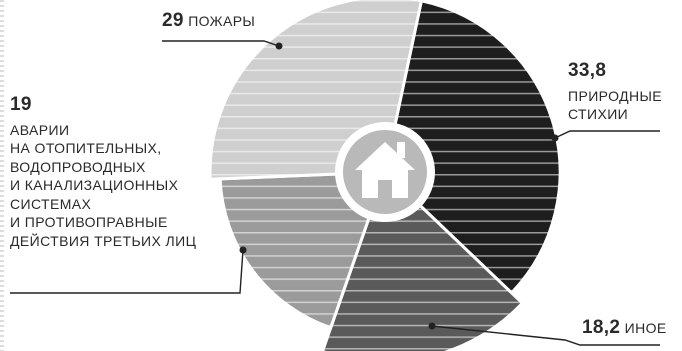 The height and width of the screenshot is (351, 682). I want to click on fires-value: 29, so click(173, 20).